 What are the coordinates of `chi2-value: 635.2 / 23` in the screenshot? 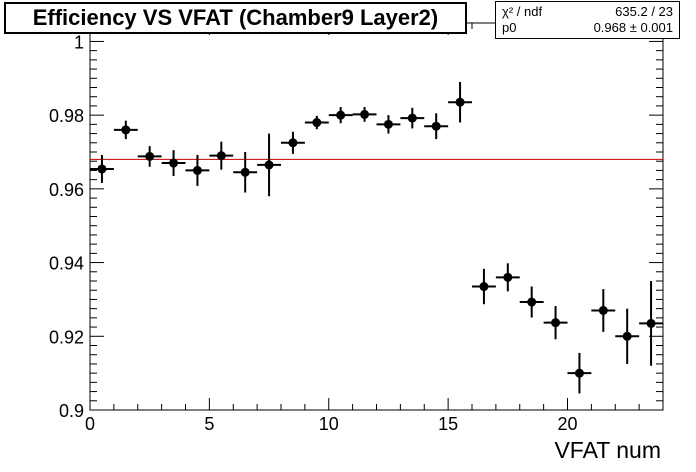 It's located at (644, 11).